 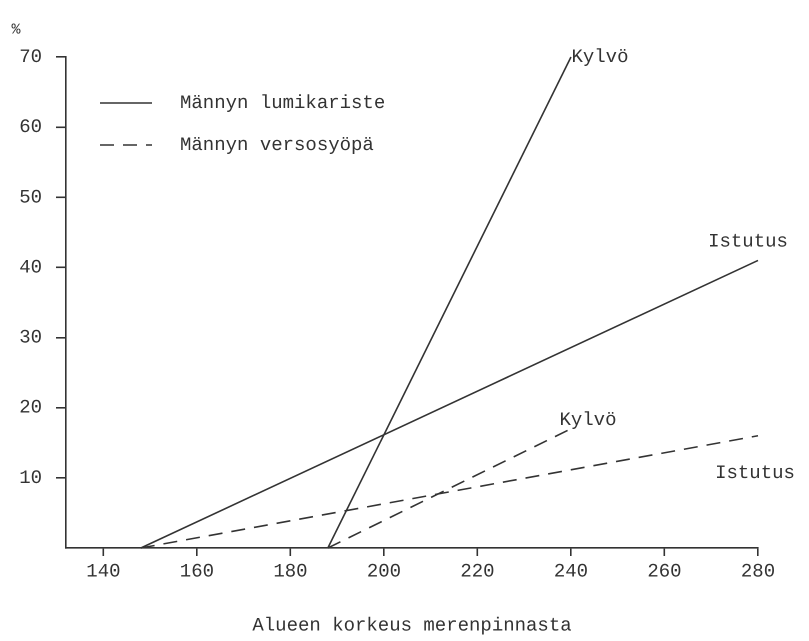 I want to click on x-tick-label: 240, so click(x=571, y=571).